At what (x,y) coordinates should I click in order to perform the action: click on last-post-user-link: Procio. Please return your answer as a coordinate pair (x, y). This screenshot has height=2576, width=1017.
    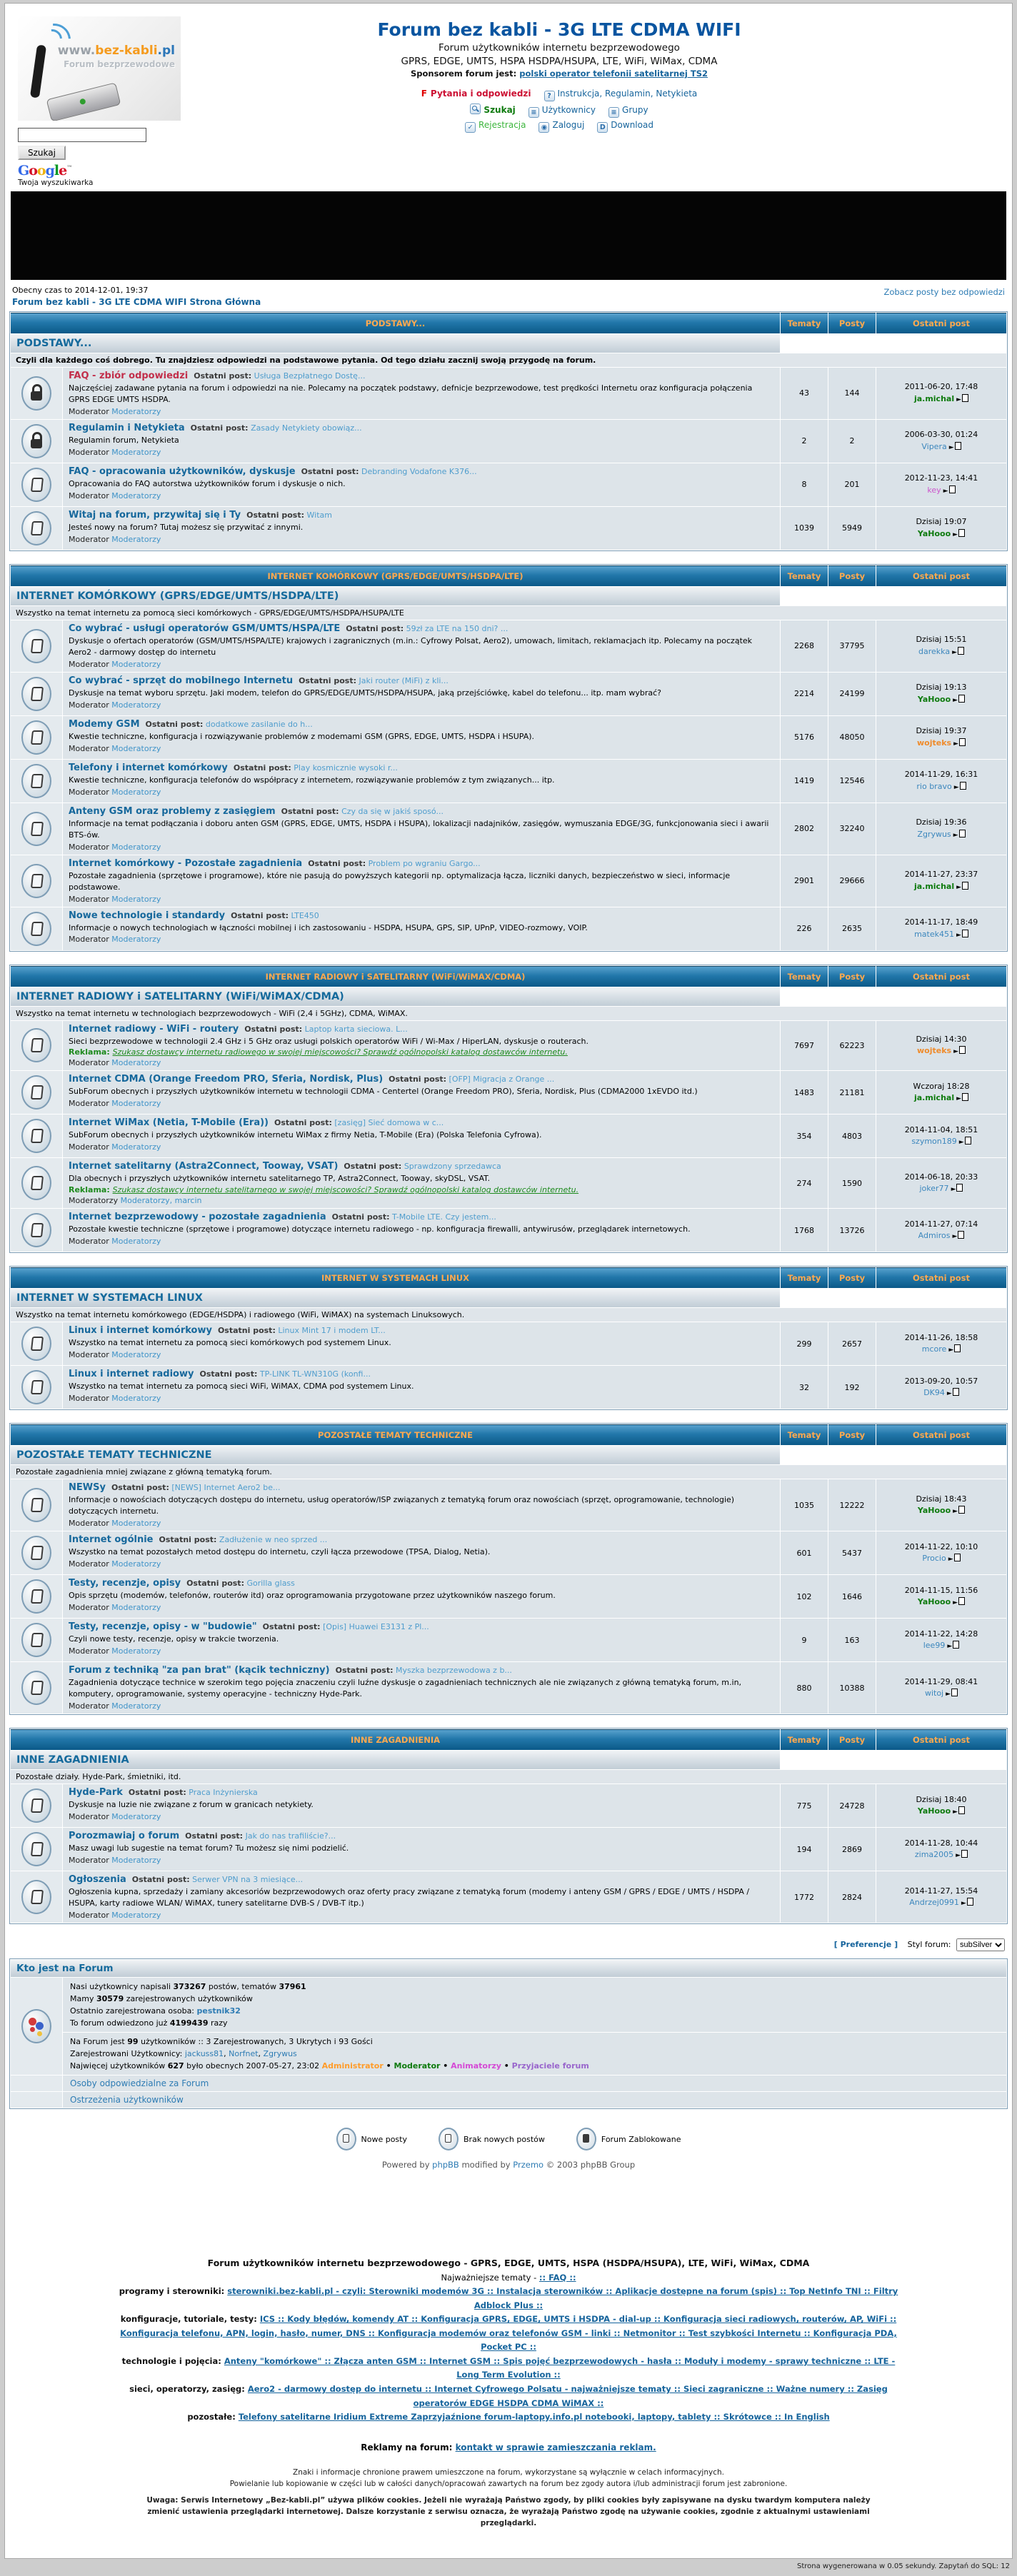
    Looking at the image, I should click on (934, 1559).